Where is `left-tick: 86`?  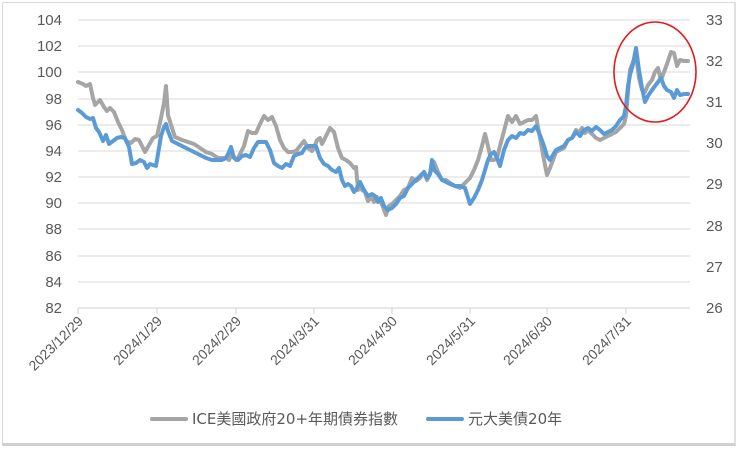
left-tick: 86 is located at coordinates (53, 256).